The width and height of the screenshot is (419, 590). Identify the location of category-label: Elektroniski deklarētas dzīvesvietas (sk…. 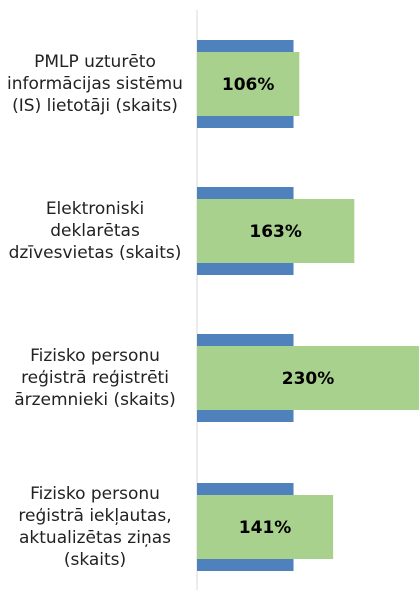
(95, 231).